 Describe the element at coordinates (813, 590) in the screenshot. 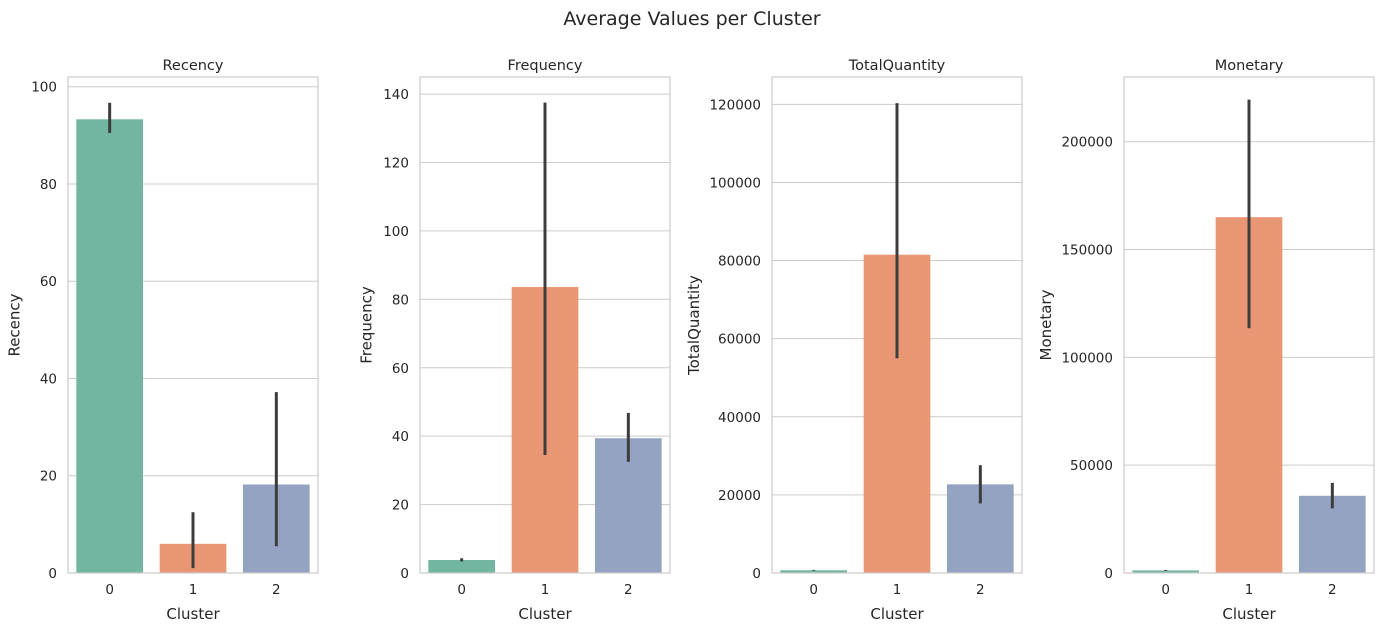

I see `panel-totalquantity-xtick-label: 0` at that location.